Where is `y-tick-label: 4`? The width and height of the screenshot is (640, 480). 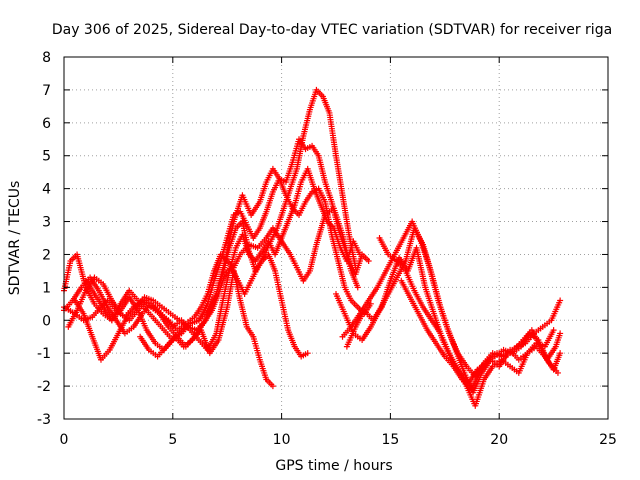
y-tick-label: 4 is located at coordinates (46, 190).